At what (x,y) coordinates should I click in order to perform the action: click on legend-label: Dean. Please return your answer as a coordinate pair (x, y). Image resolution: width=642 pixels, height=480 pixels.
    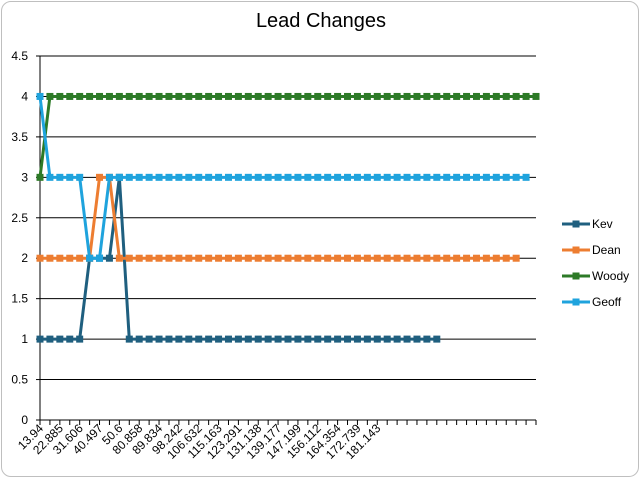
    Looking at the image, I should click on (606, 250).